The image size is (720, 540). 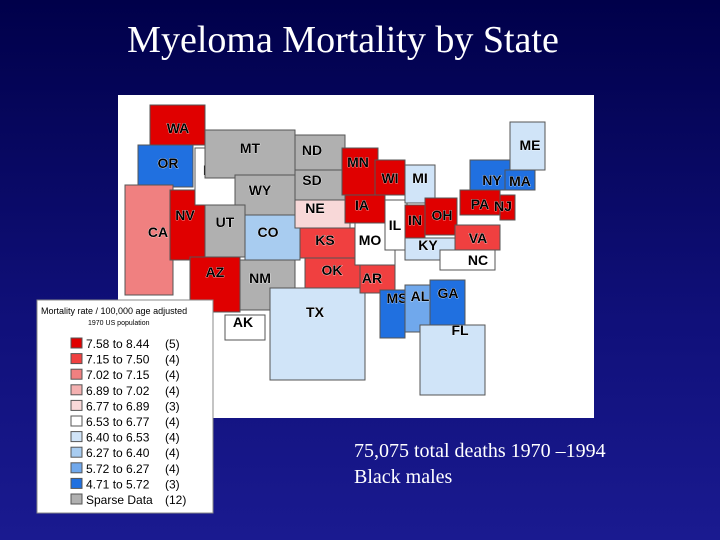 I want to click on legend-count: (12), so click(x=175, y=500).